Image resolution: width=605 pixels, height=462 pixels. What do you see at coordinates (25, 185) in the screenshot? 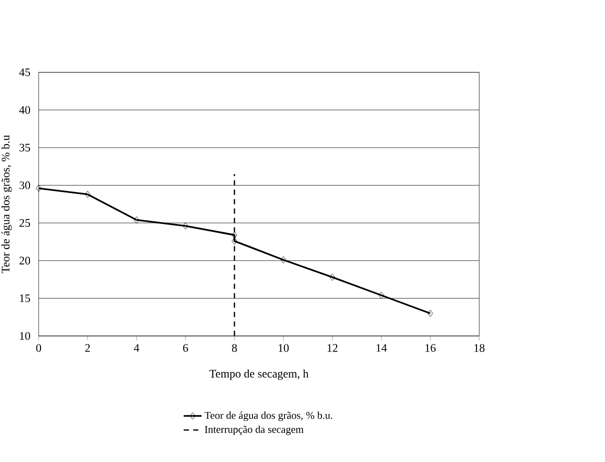
I see `y-tick-label: 30` at bounding box center [25, 185].